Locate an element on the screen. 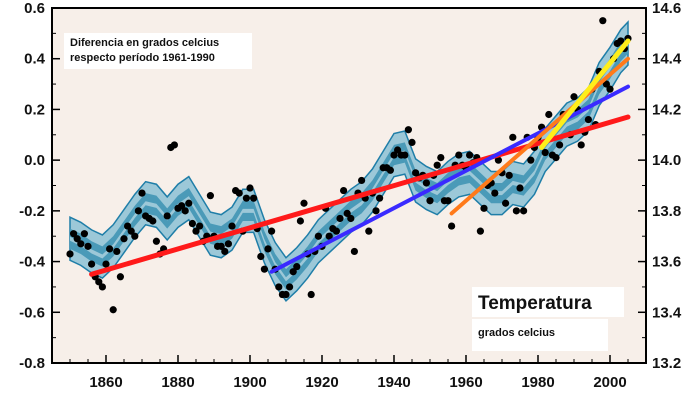 The height and width of the screenshot is (413, 692). y-left-tick-label: -0.4 is located at coordinates (32, 262).